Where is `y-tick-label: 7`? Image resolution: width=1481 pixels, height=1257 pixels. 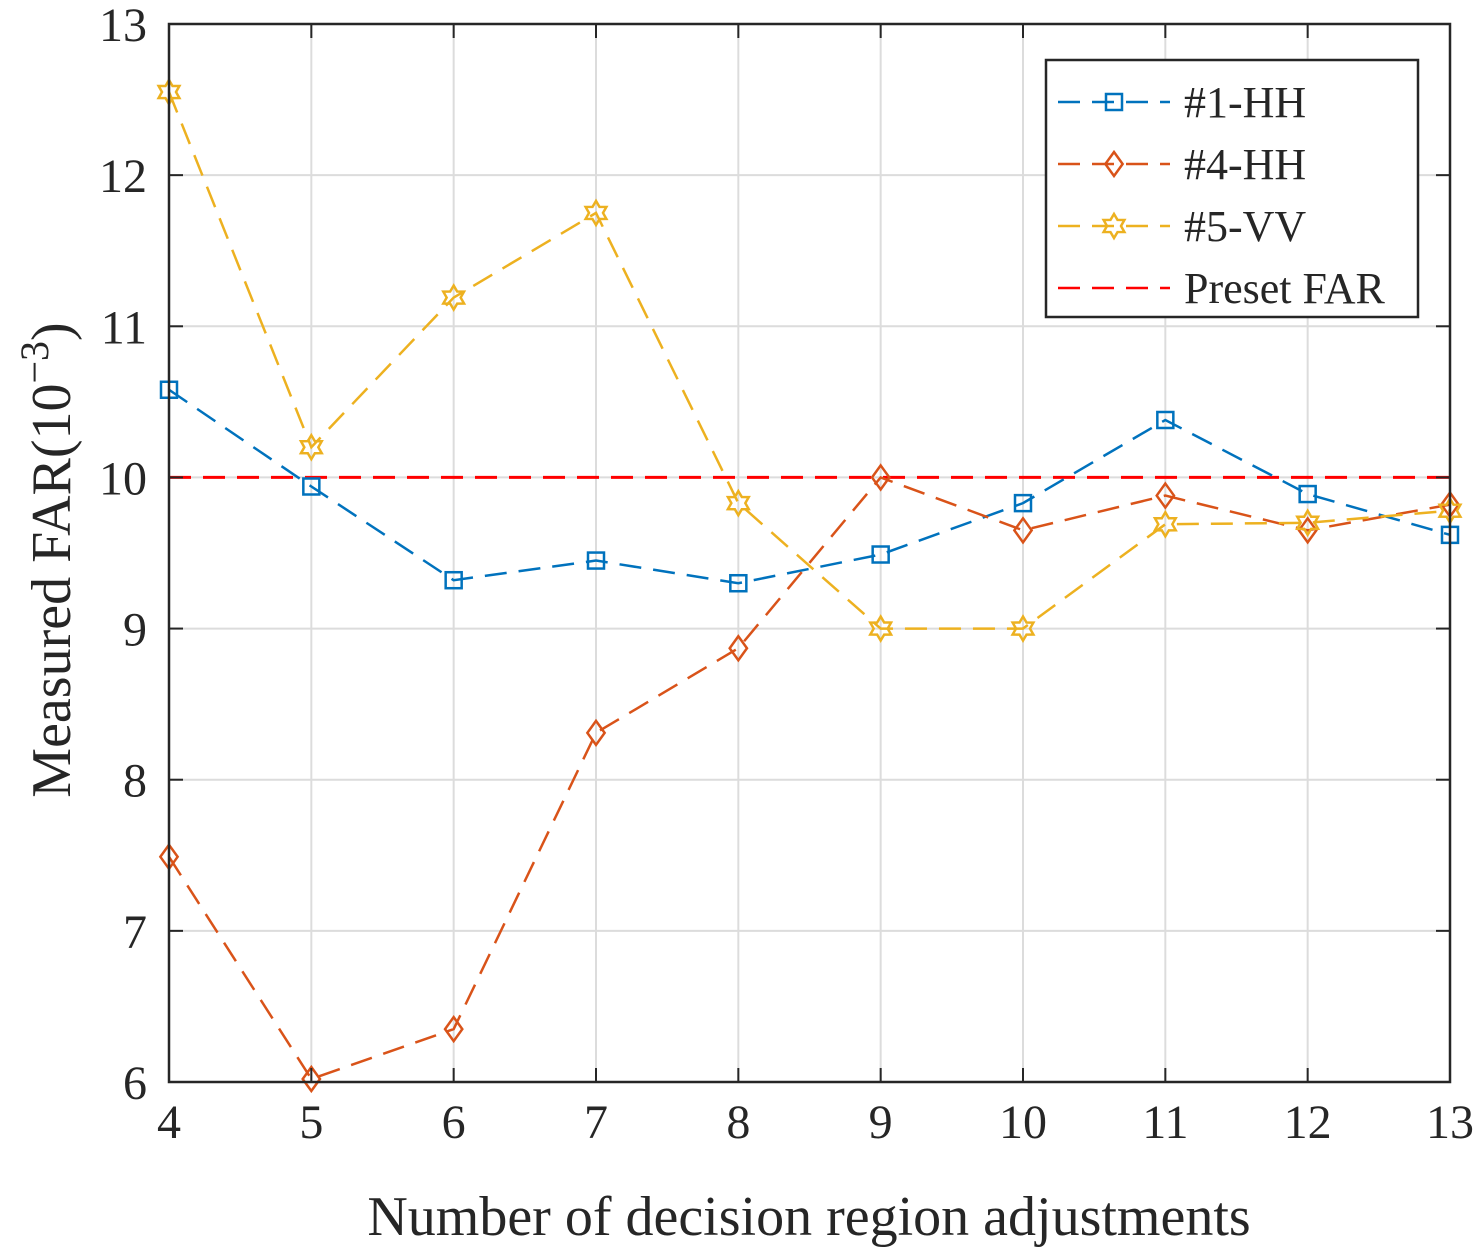 y-tick-label: 7 is located at coordinates (135, 932).